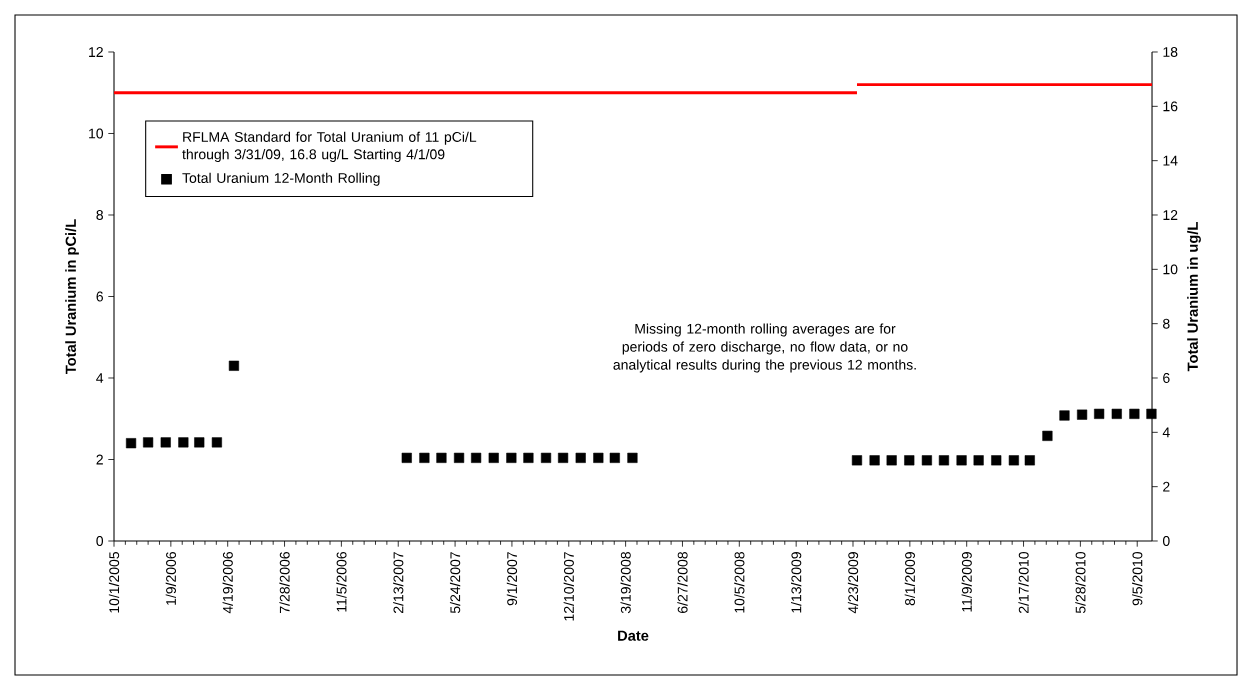  I want to click on x-tick-label: 3/19/2008, so click(625, 583).